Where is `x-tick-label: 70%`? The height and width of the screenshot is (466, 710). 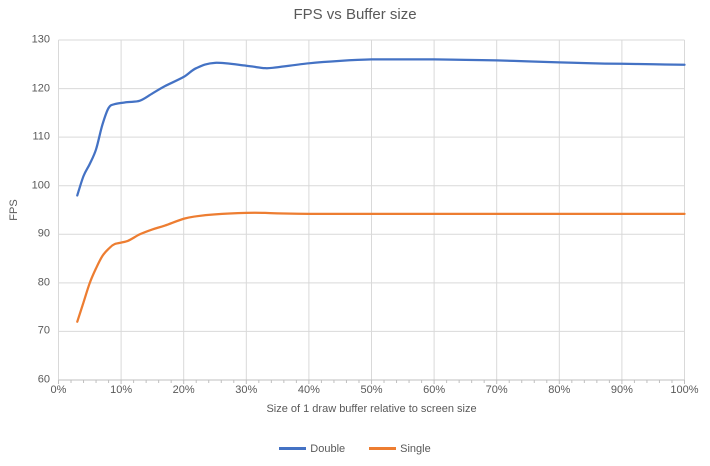
x-tick-label: 70% is located at coordinates (496, 390).